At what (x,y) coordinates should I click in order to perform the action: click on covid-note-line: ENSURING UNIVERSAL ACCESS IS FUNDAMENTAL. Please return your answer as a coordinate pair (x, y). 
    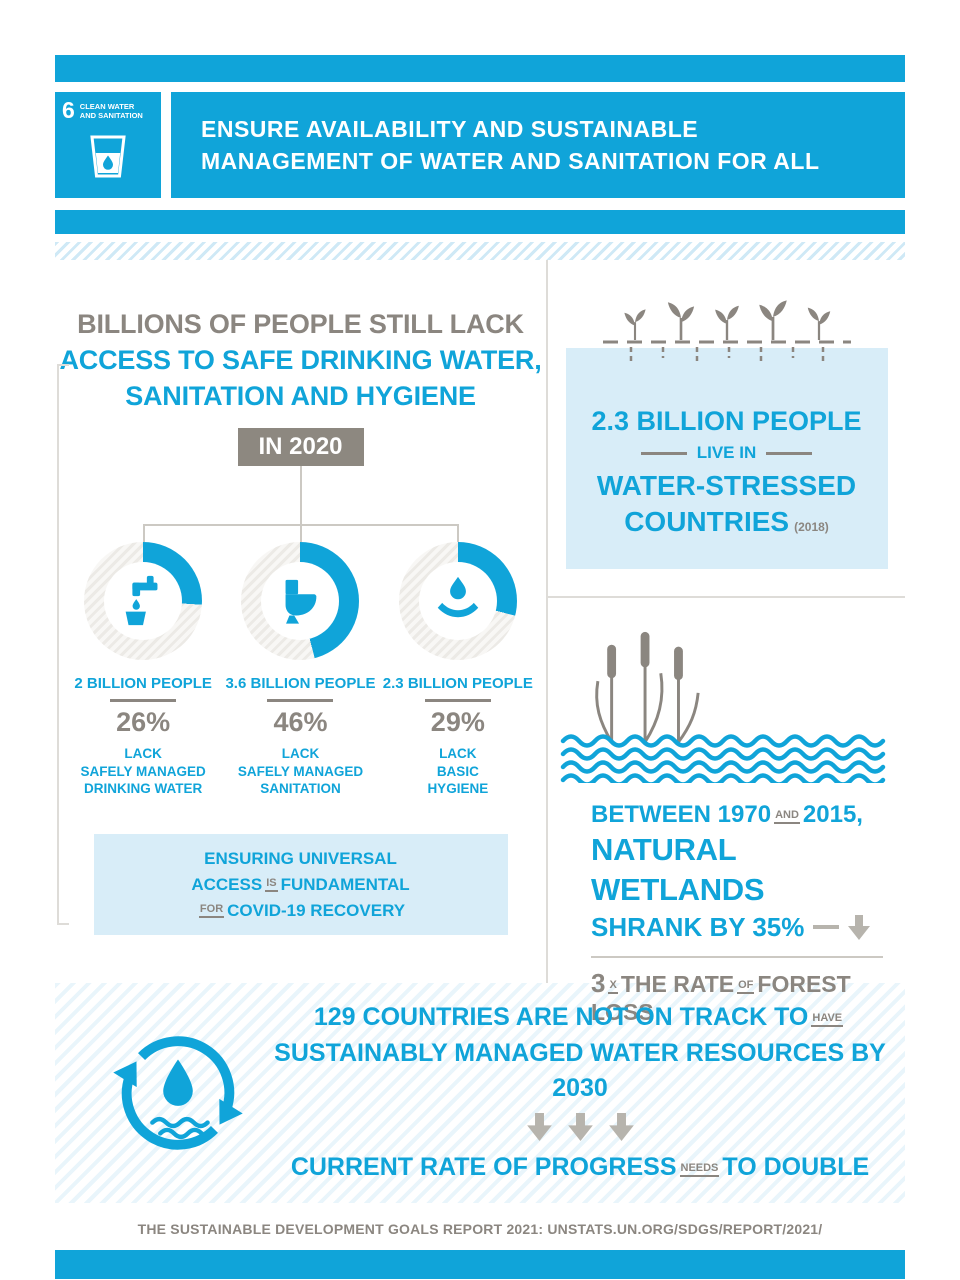
    Looking at the image, I should click on (300, 871).